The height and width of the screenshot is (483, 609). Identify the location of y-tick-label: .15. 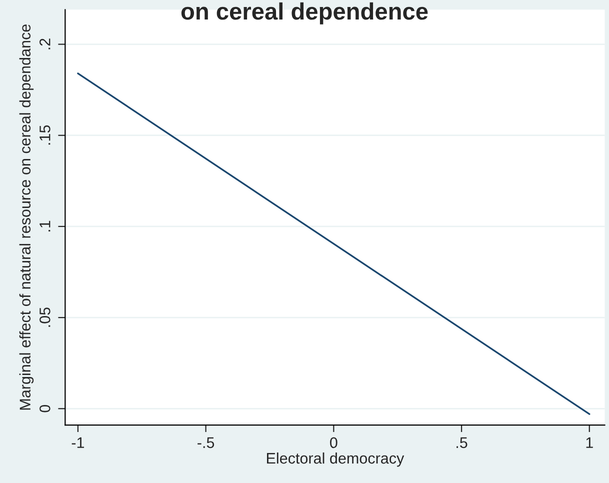
(45, 135).